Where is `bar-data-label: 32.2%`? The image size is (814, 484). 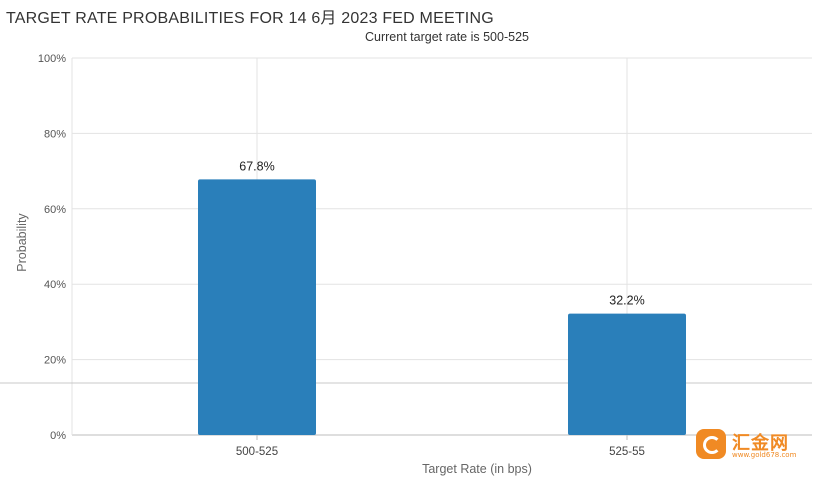
bar-data-label: 32.2% is located at coordinates (626, 301).